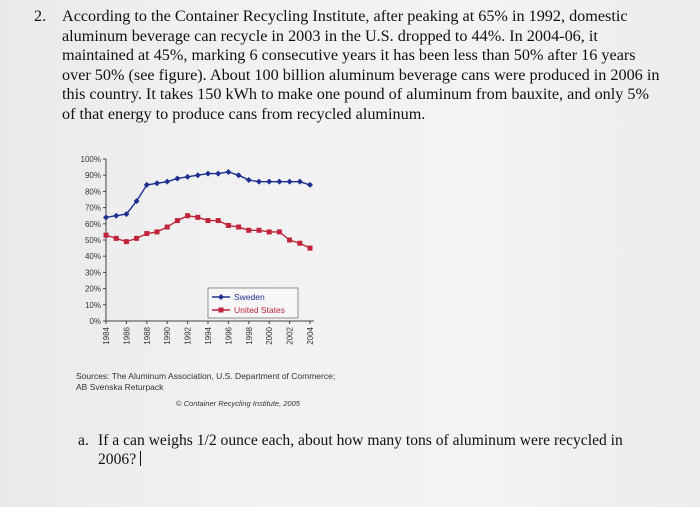 The height and width of the screenshot is (507, 700). Describe the element at coordinates (228, 335) in the screenshot. I see `x-tick-label: 1996` at that location.